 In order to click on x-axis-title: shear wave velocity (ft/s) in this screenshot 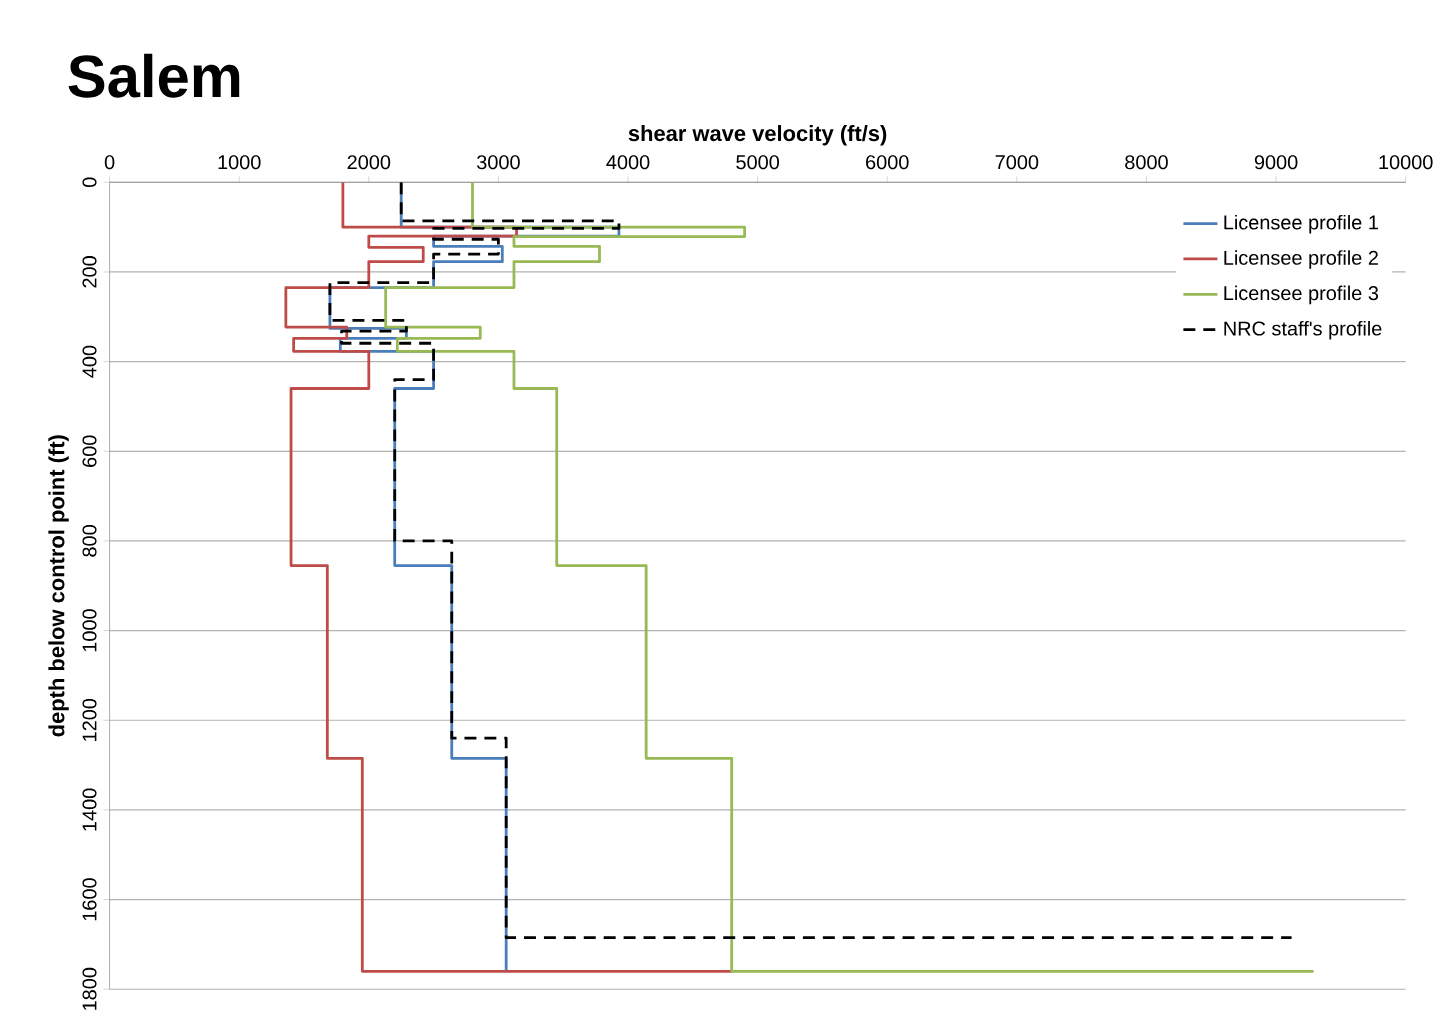, I will do `click(757, 135)`.